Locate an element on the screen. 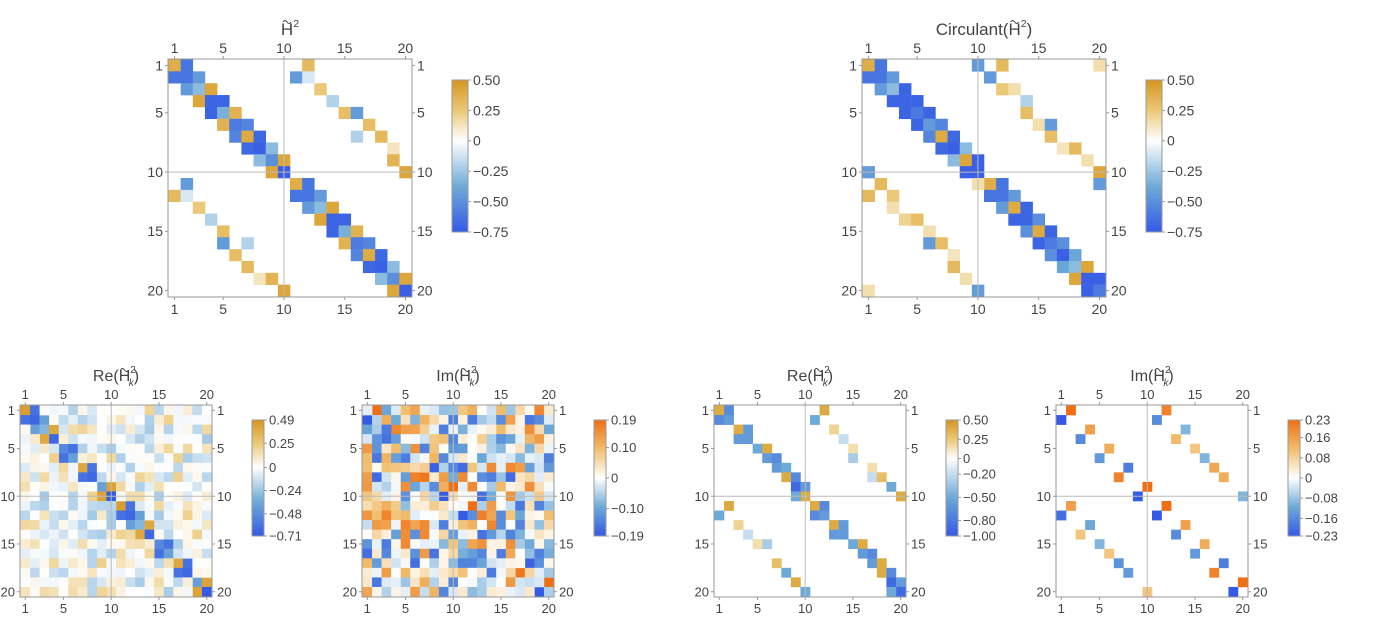 The width and height of the screenshot is (1396, 625). tick-label-bottom: 20 is located at coordinates (1242, 608).